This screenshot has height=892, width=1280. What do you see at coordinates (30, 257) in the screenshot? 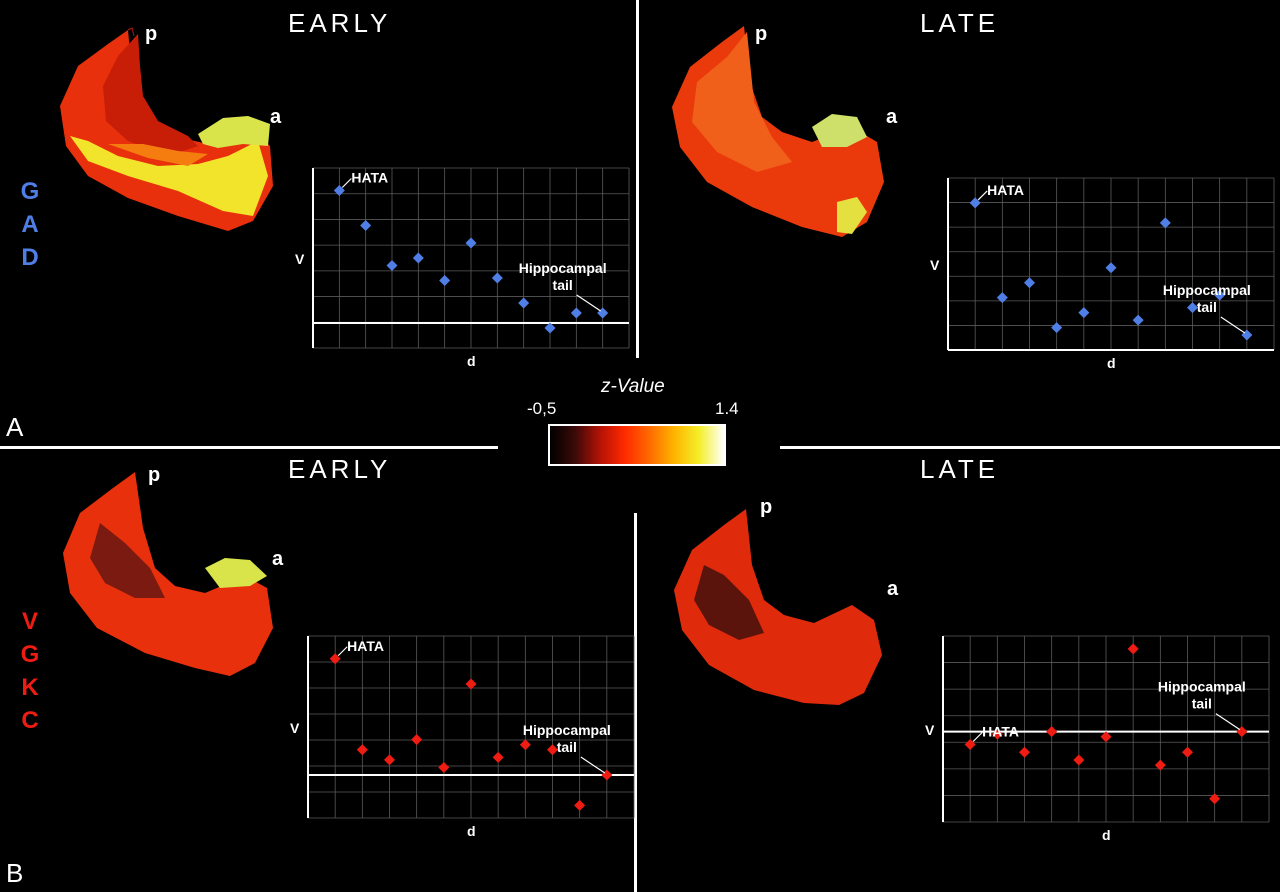
I see `gad-letter: D` at bounding box center [30, 257].